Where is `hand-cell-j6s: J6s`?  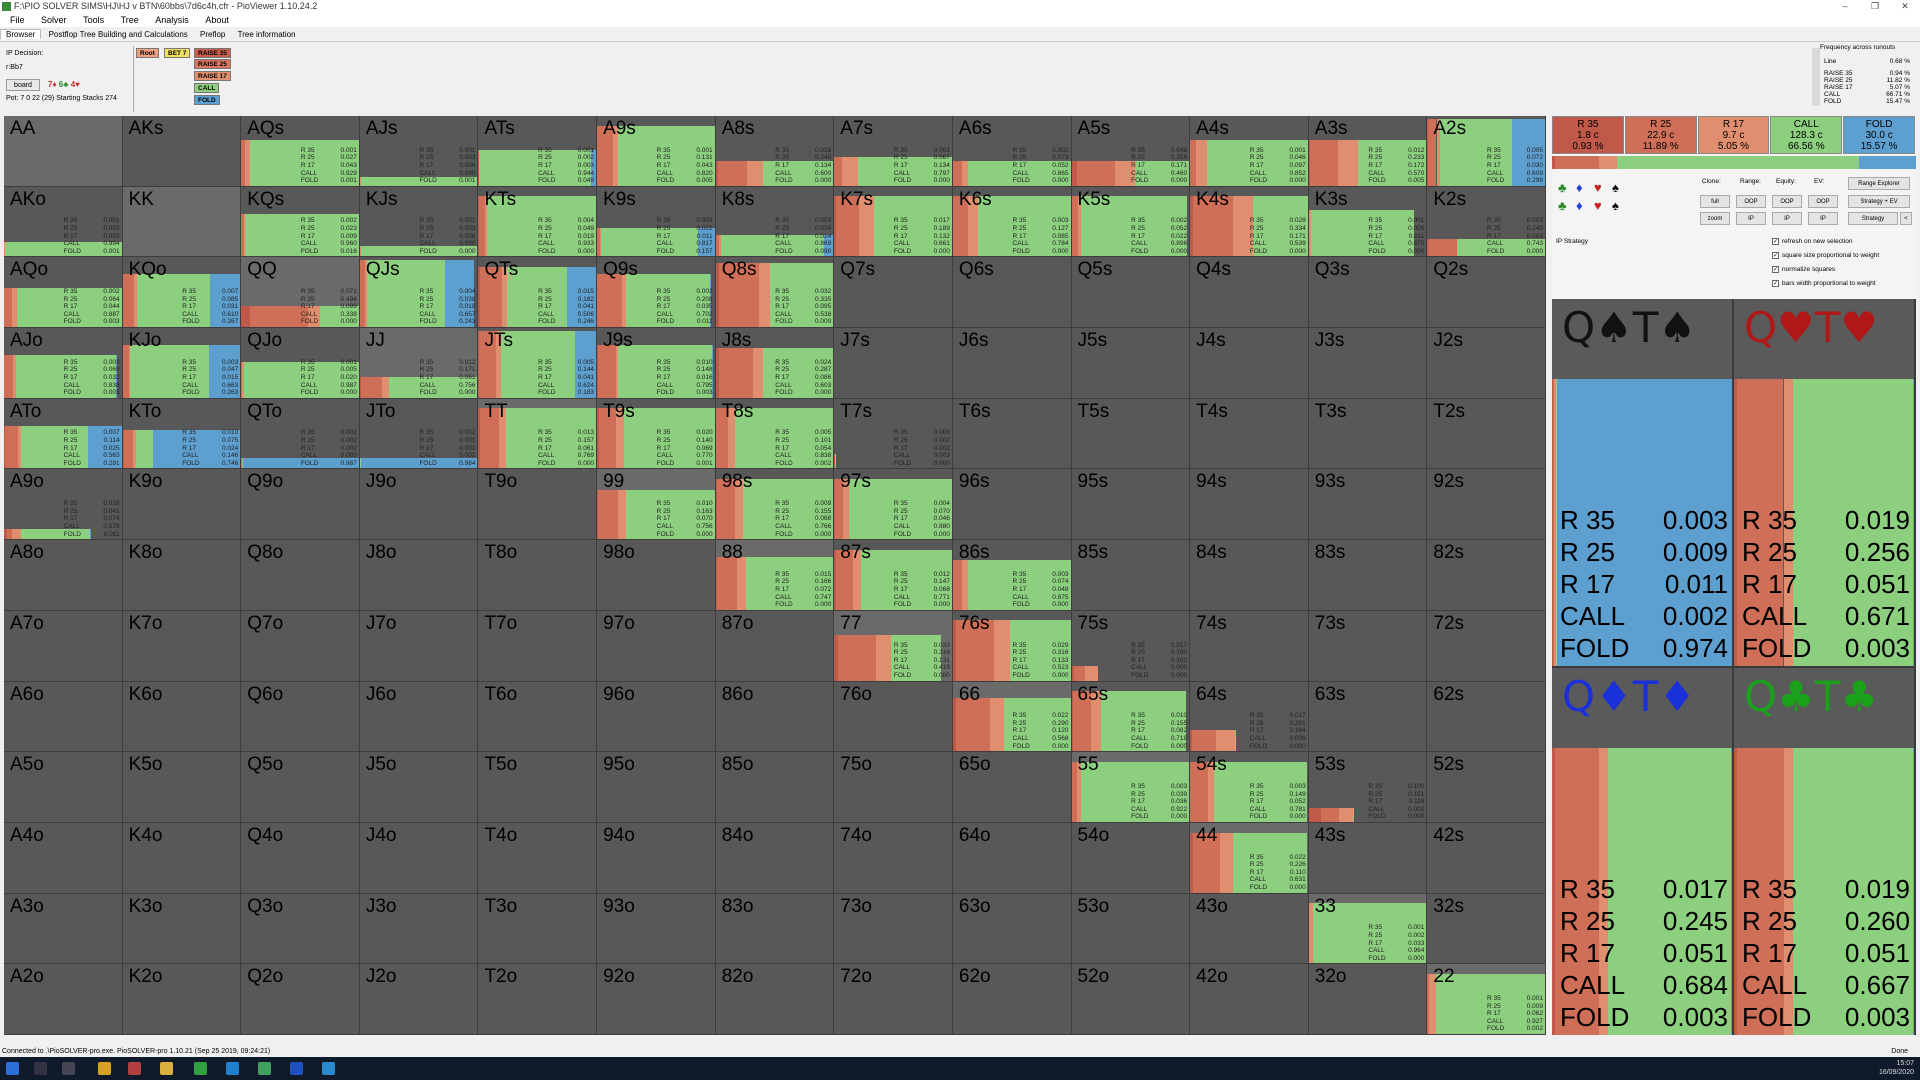 hand-cell-j6s: J6s is located at coordinates (1012, 363).